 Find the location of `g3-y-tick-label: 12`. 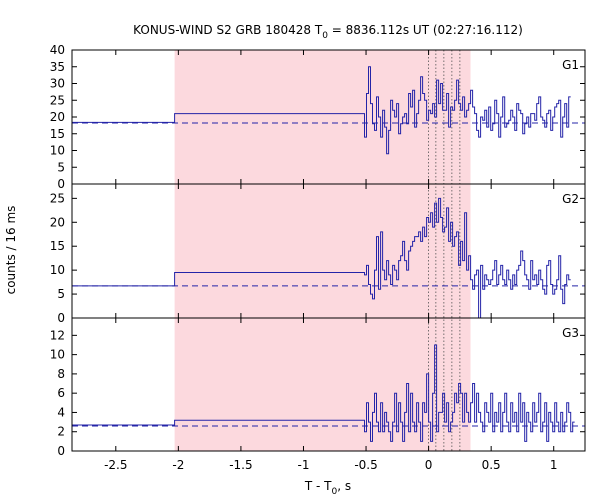

g3-y-tick-label: 12 is located at coordinates (57, 335).